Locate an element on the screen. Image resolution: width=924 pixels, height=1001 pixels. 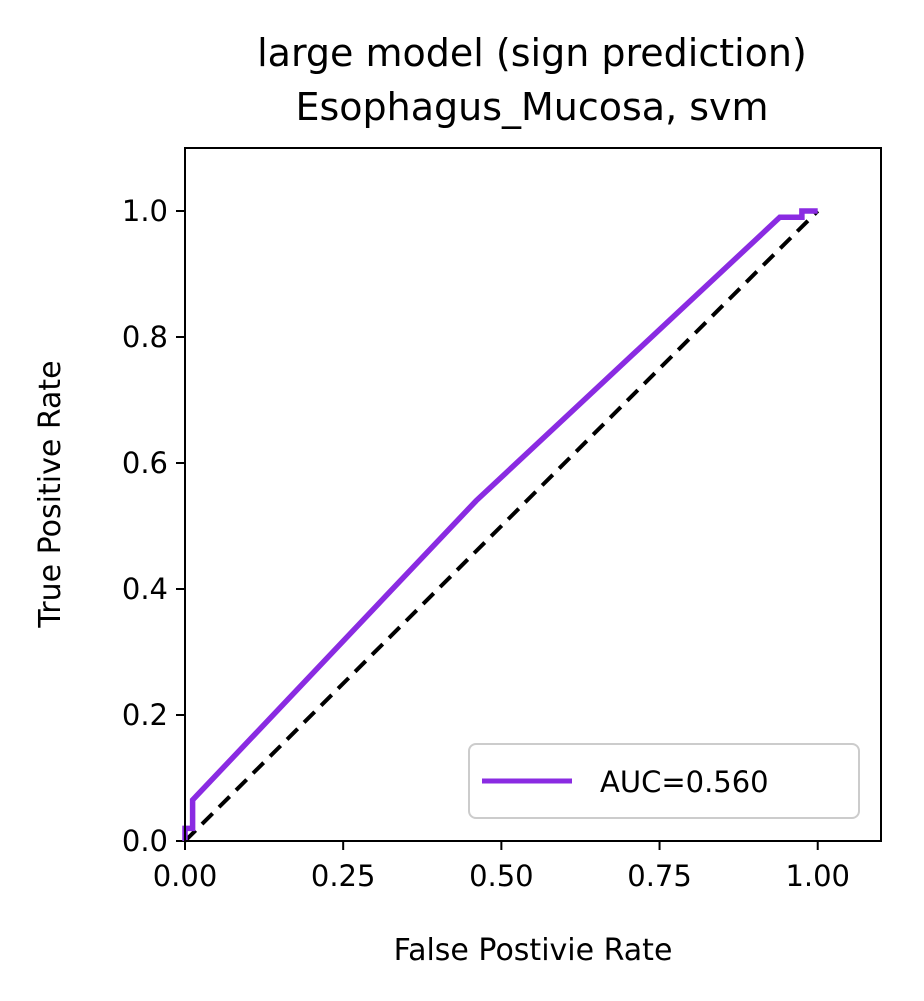
y-tick-label: 0.0 is located at coordinates (145, 841).